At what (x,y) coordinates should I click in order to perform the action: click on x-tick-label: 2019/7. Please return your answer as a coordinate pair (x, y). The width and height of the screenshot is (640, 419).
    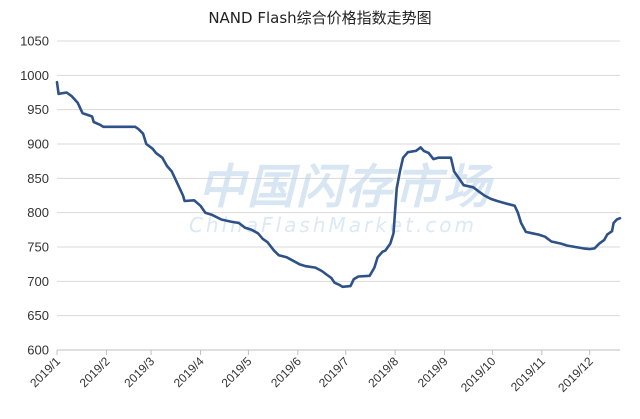
    Looking at the image, I should click on (334, 372).